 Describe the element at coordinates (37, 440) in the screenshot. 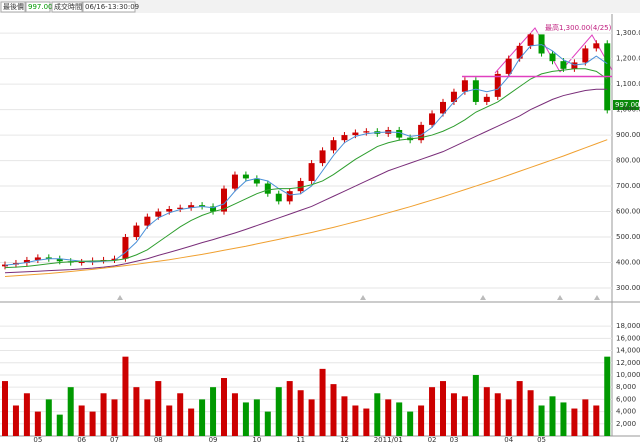

I see `x-tick-label: 05` at that location.